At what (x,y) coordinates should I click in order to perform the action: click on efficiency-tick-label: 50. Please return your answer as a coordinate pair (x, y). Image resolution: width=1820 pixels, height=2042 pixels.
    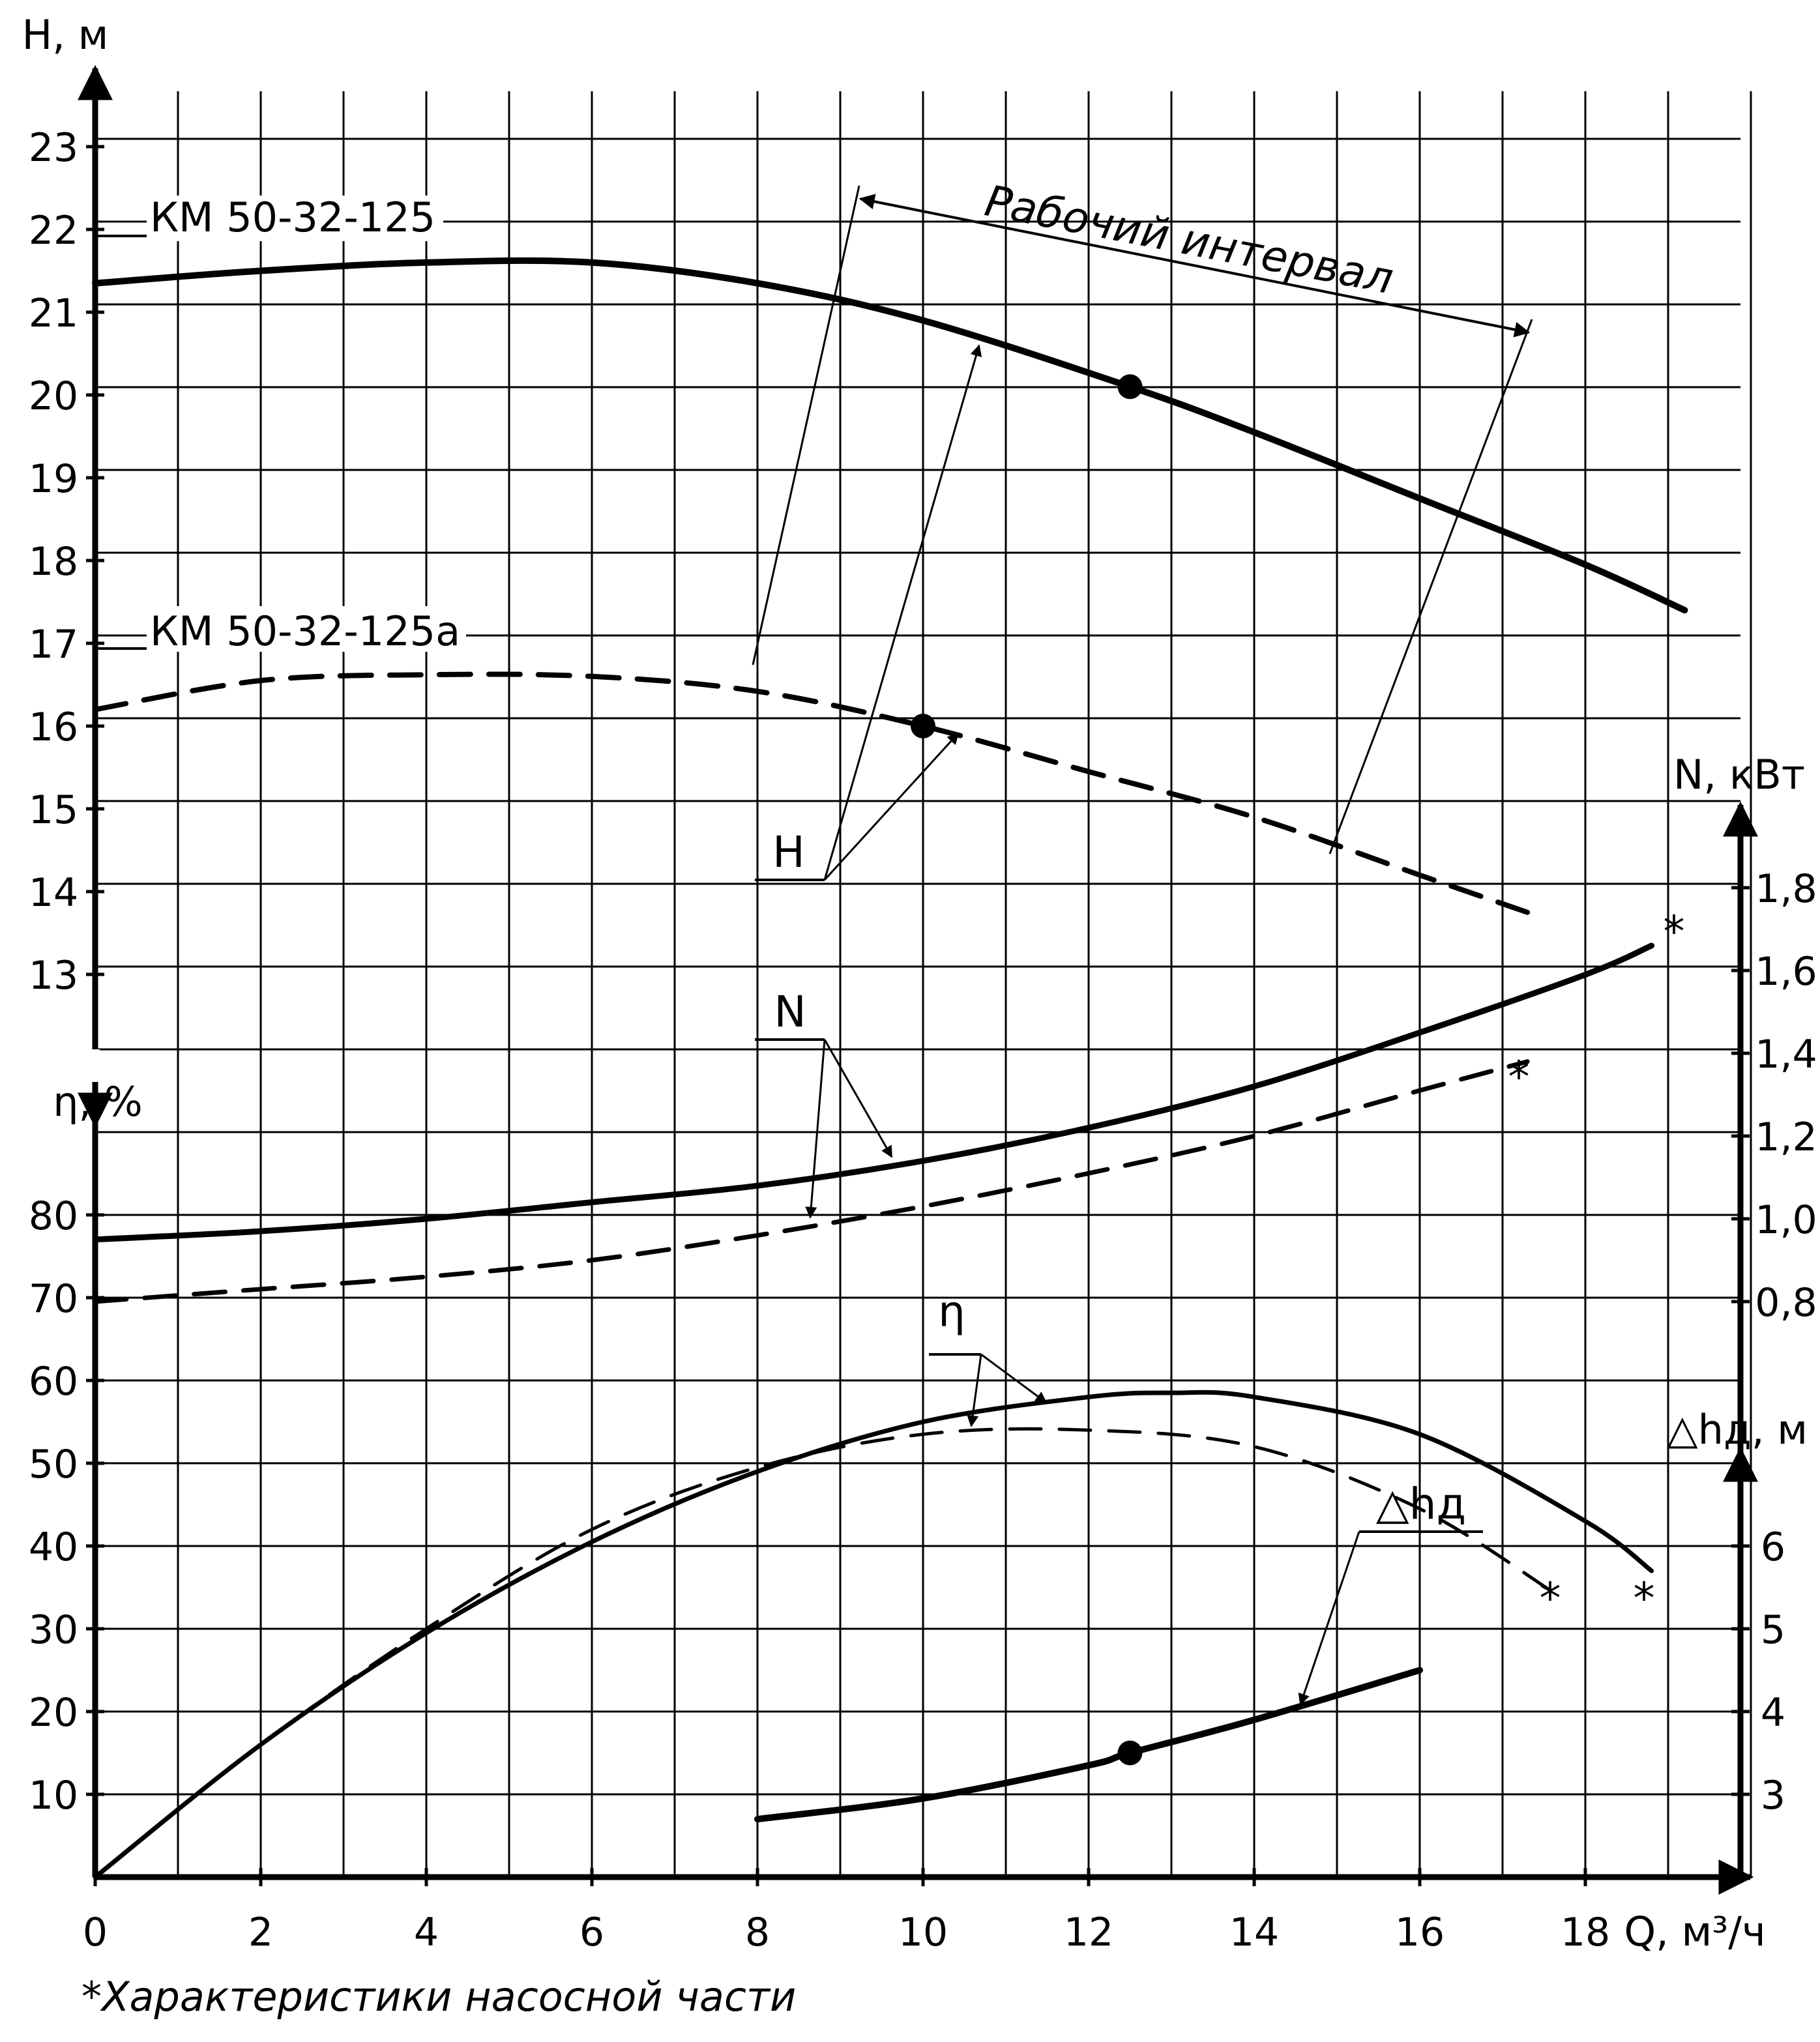
    Looking at the image, I should click on (54, 1464).